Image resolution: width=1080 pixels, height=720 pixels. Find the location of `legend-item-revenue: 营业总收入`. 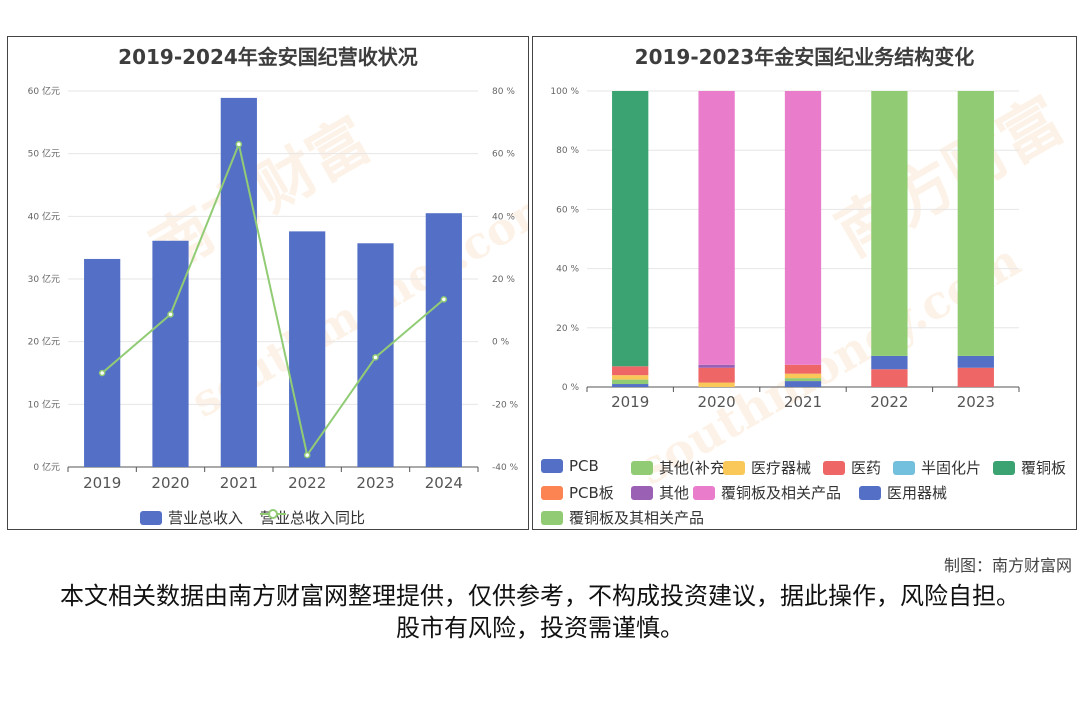

legend-item-revenue: 营业总收入 is located at coordinates (191, 517).